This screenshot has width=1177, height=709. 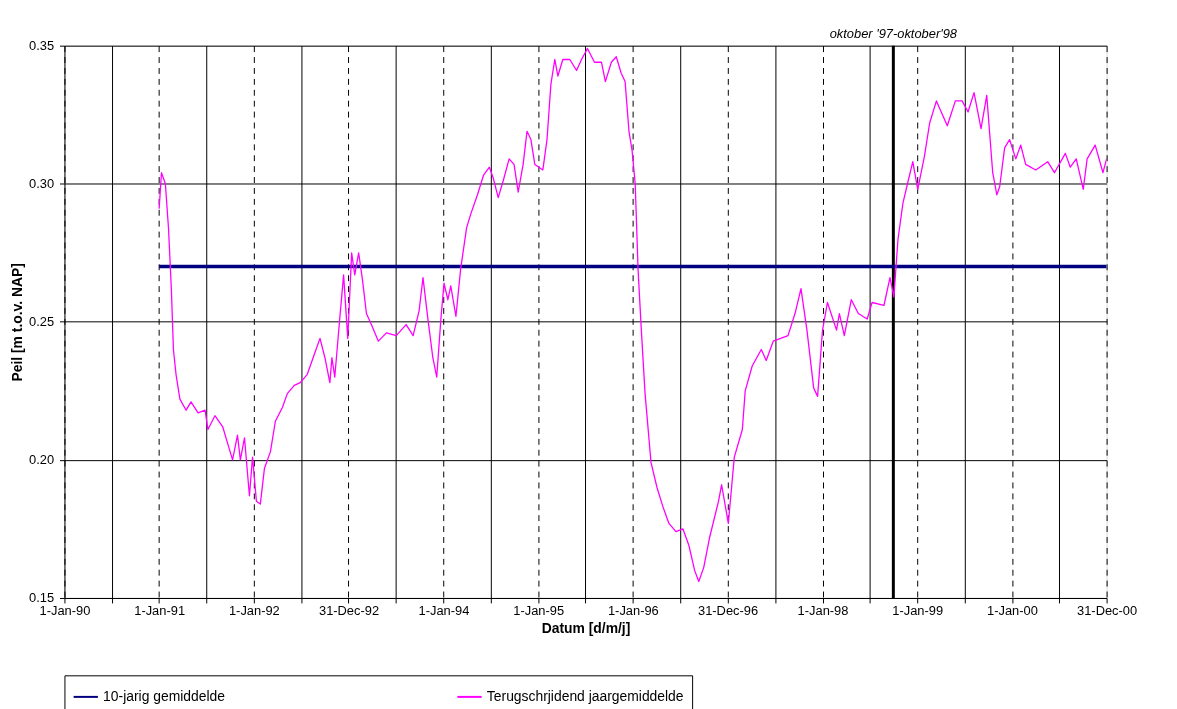 What do you see at coordinates (41, 322) in the screenshot?
I see `y-tick-label: 0.25` at bounding box center [41, 322].